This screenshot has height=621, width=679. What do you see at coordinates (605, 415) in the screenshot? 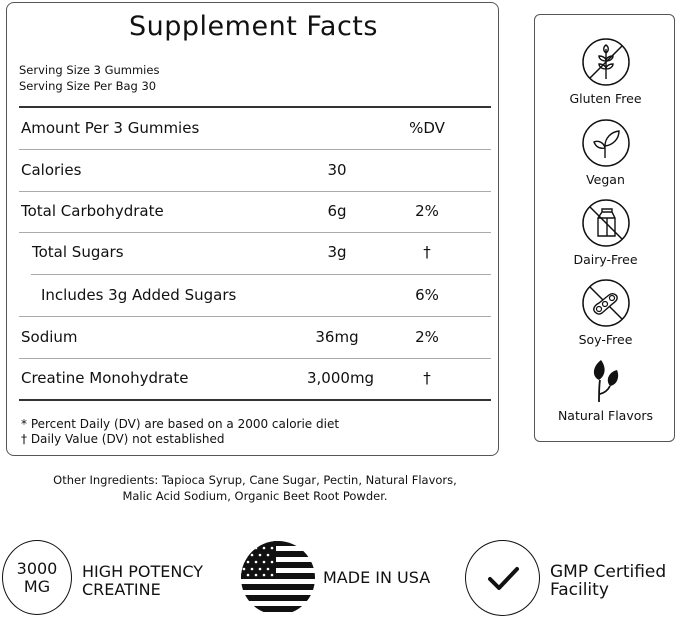
I see `badge-label: Natural Flavors` at bounding box center [605, 415].